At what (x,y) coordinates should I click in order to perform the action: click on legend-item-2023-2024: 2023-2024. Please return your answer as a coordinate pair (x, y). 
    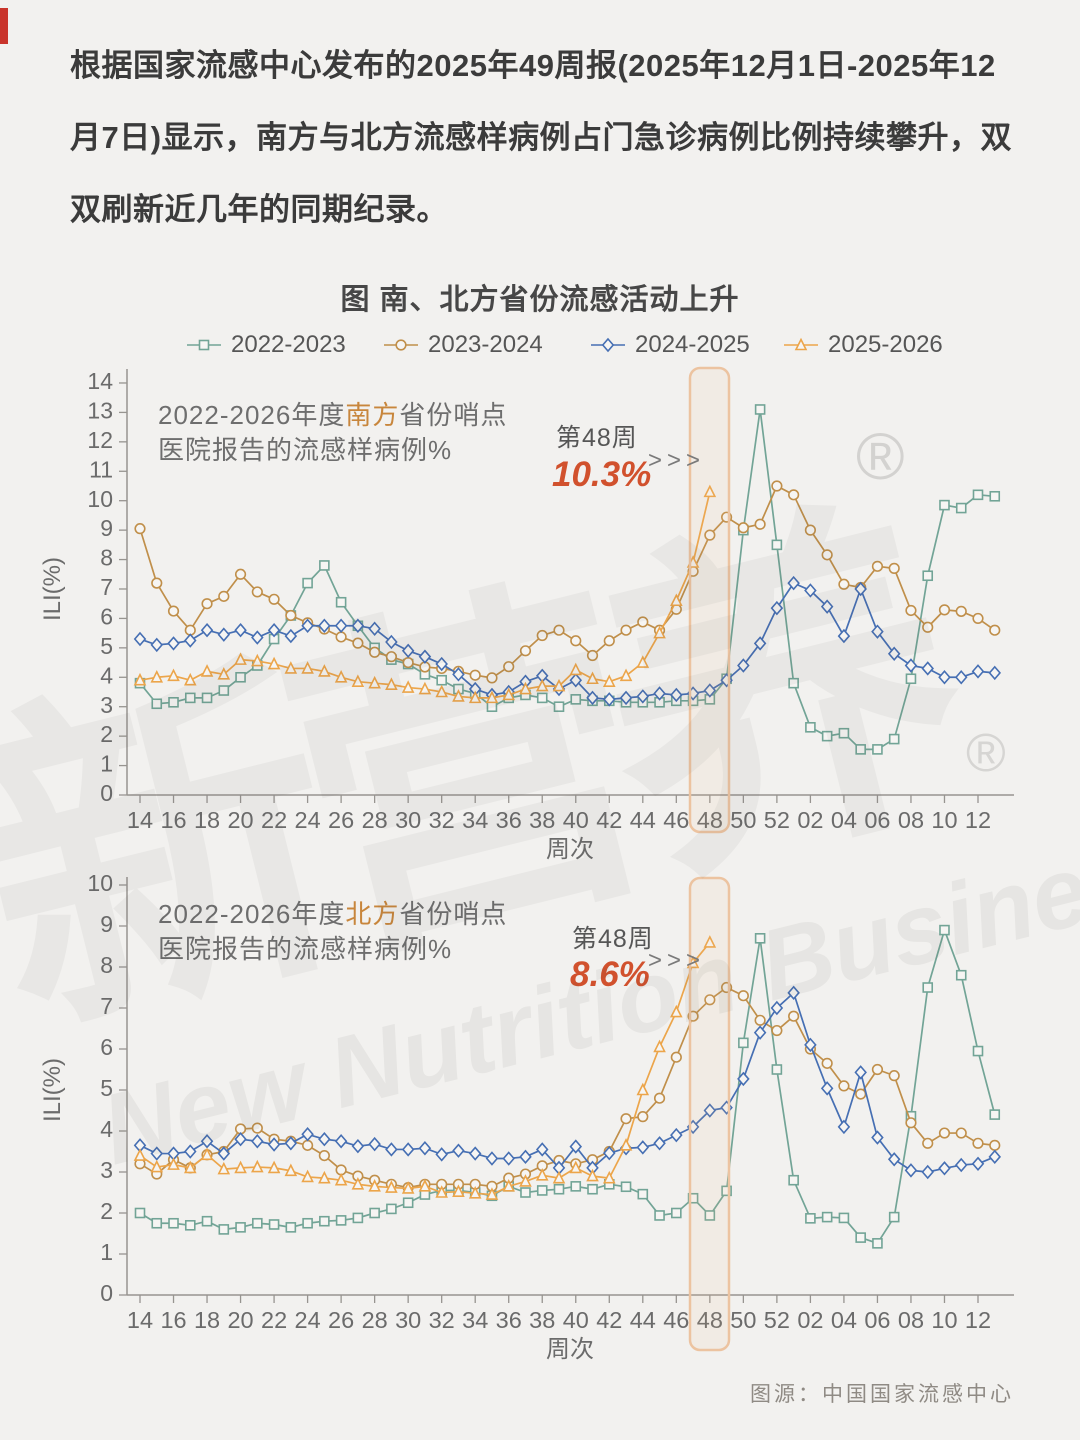
    Looking at the image, I should click on (463, 345).